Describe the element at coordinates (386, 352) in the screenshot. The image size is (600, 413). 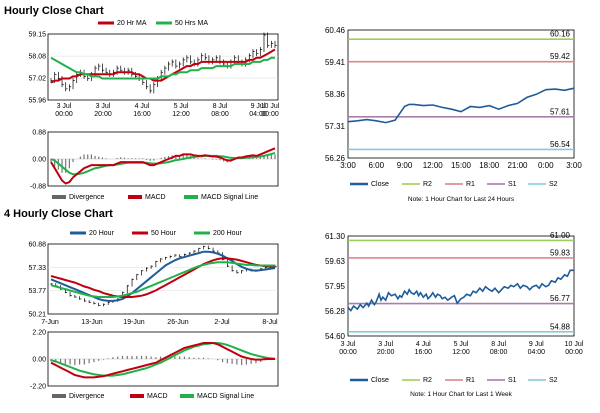
I see `4hourly-levels-xtick-time: 20:00` at that location.